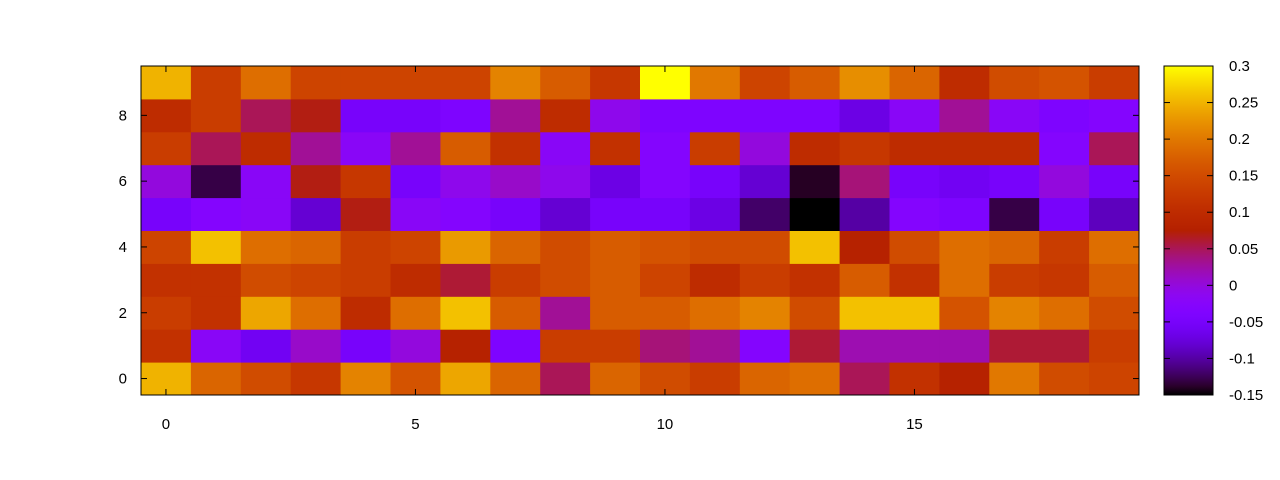 Image resolution: width=1280 pixels, height=480 pixels. Describe the element at coordinates (123, 247) in the screenshot. I see `y-tick-label: 4` at that location.